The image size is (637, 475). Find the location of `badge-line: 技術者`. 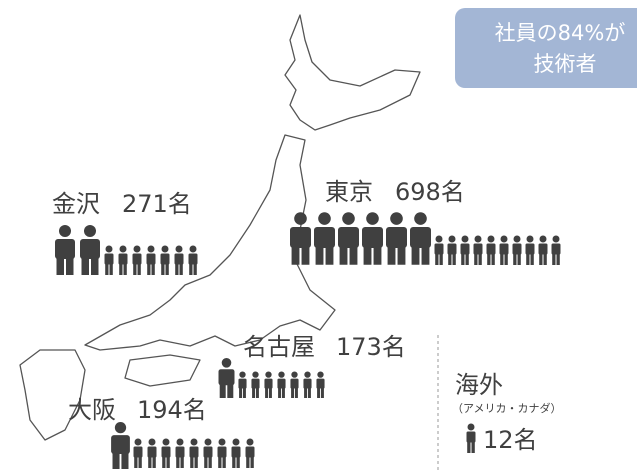

badge-line: 技術者 is located at coordinates (565, 64).